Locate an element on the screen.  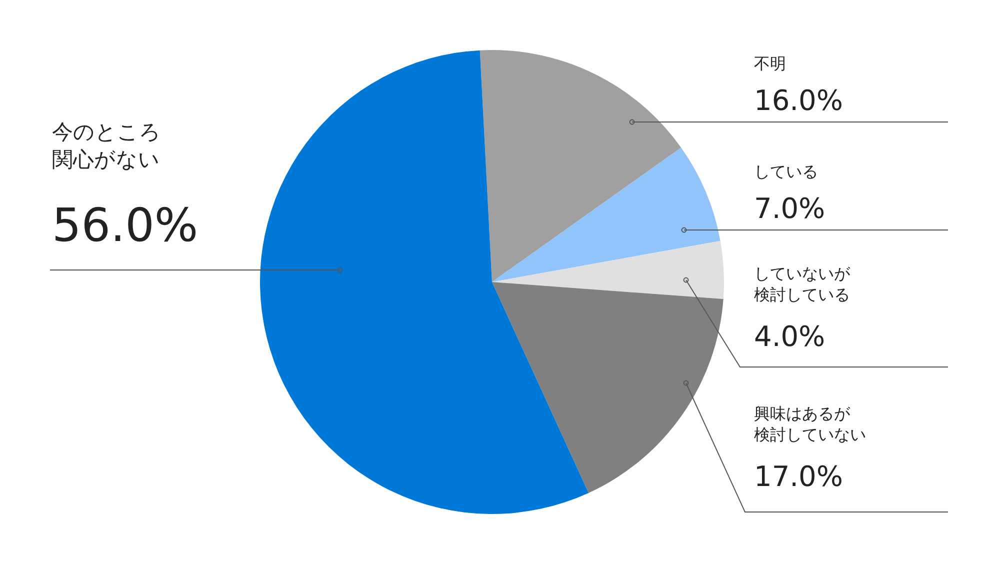
data-label: 17.0% is located at coordinates (798, 476).